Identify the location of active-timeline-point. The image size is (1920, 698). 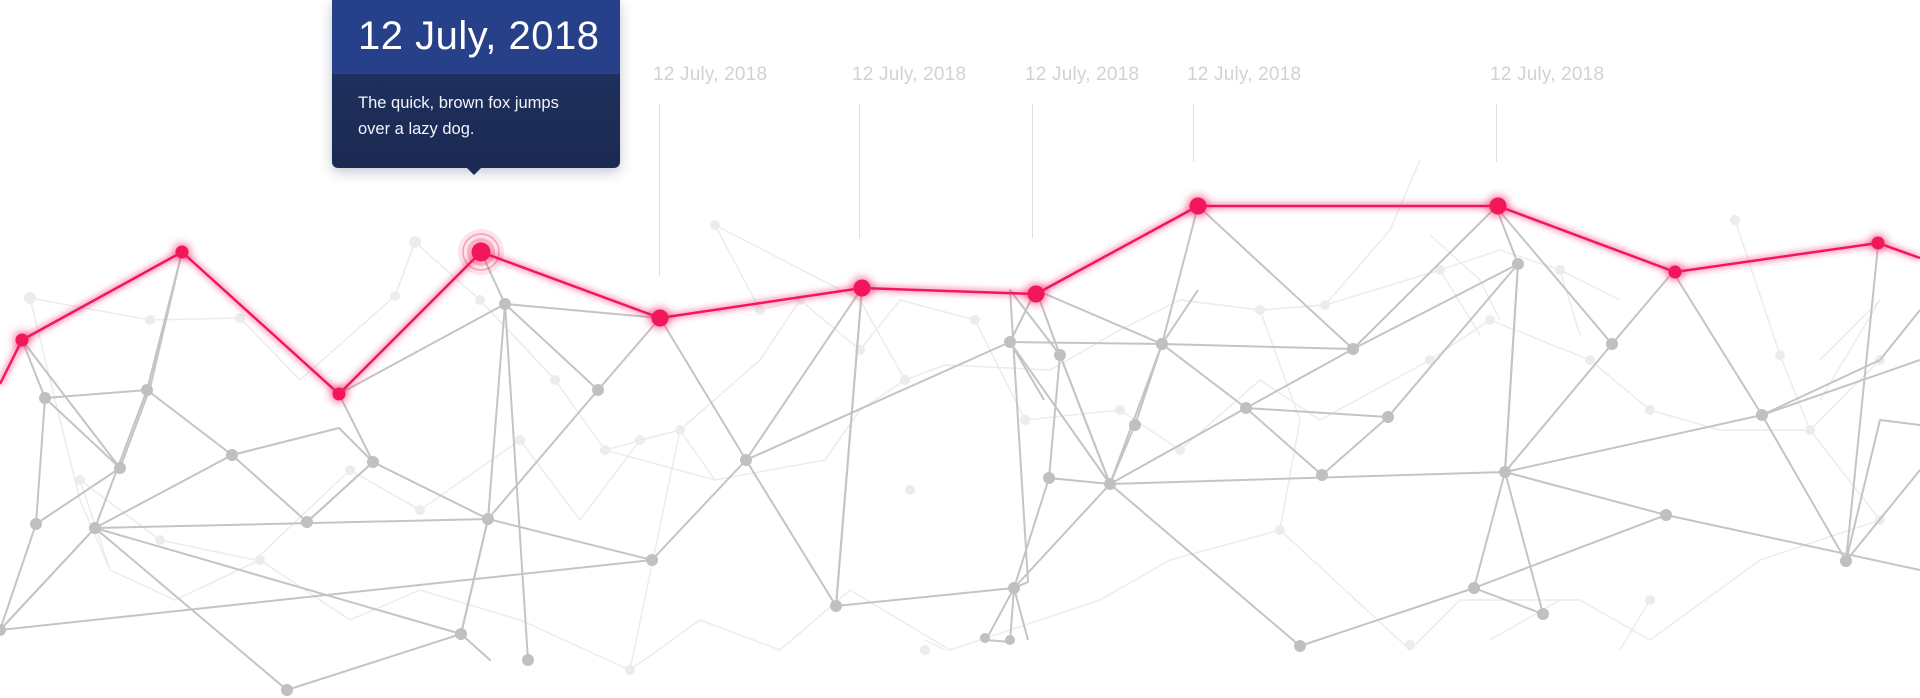
(481, 252).